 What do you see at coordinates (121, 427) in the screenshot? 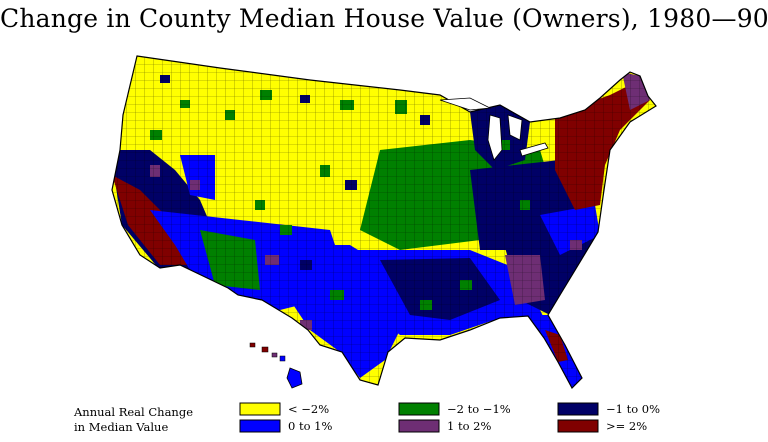
I see `legend-title-line2: in Median Value` at bounding box center [121, 427].